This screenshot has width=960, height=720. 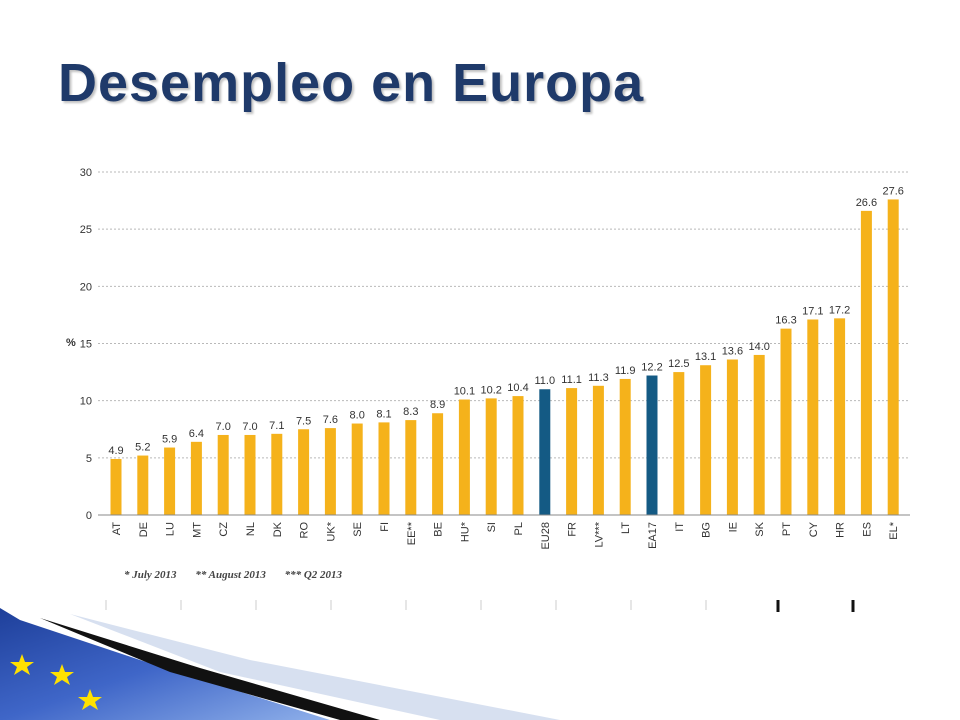 What do you see at coordinates (224, 529) in the screenshot?
I see `x-tick-label: CZ` at bounding box center [224, 529].